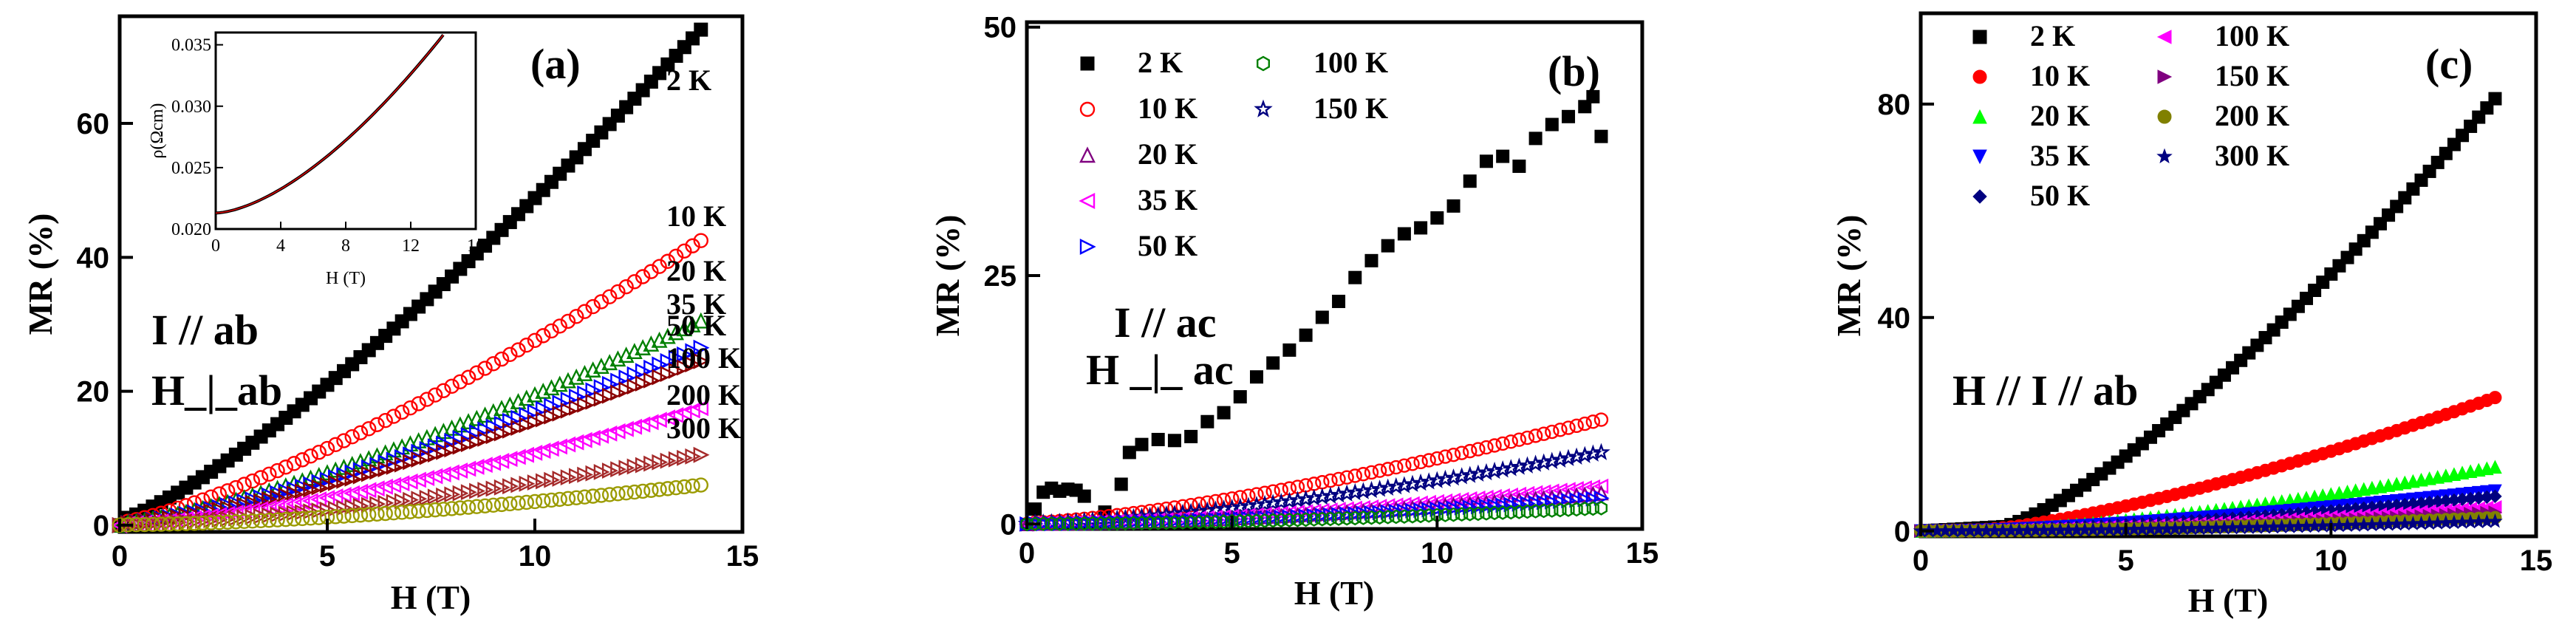 The height and width of the screenshot is (642, 2576). I want to click on panel-a-annotation-1: I // ab, so click(205, 330).